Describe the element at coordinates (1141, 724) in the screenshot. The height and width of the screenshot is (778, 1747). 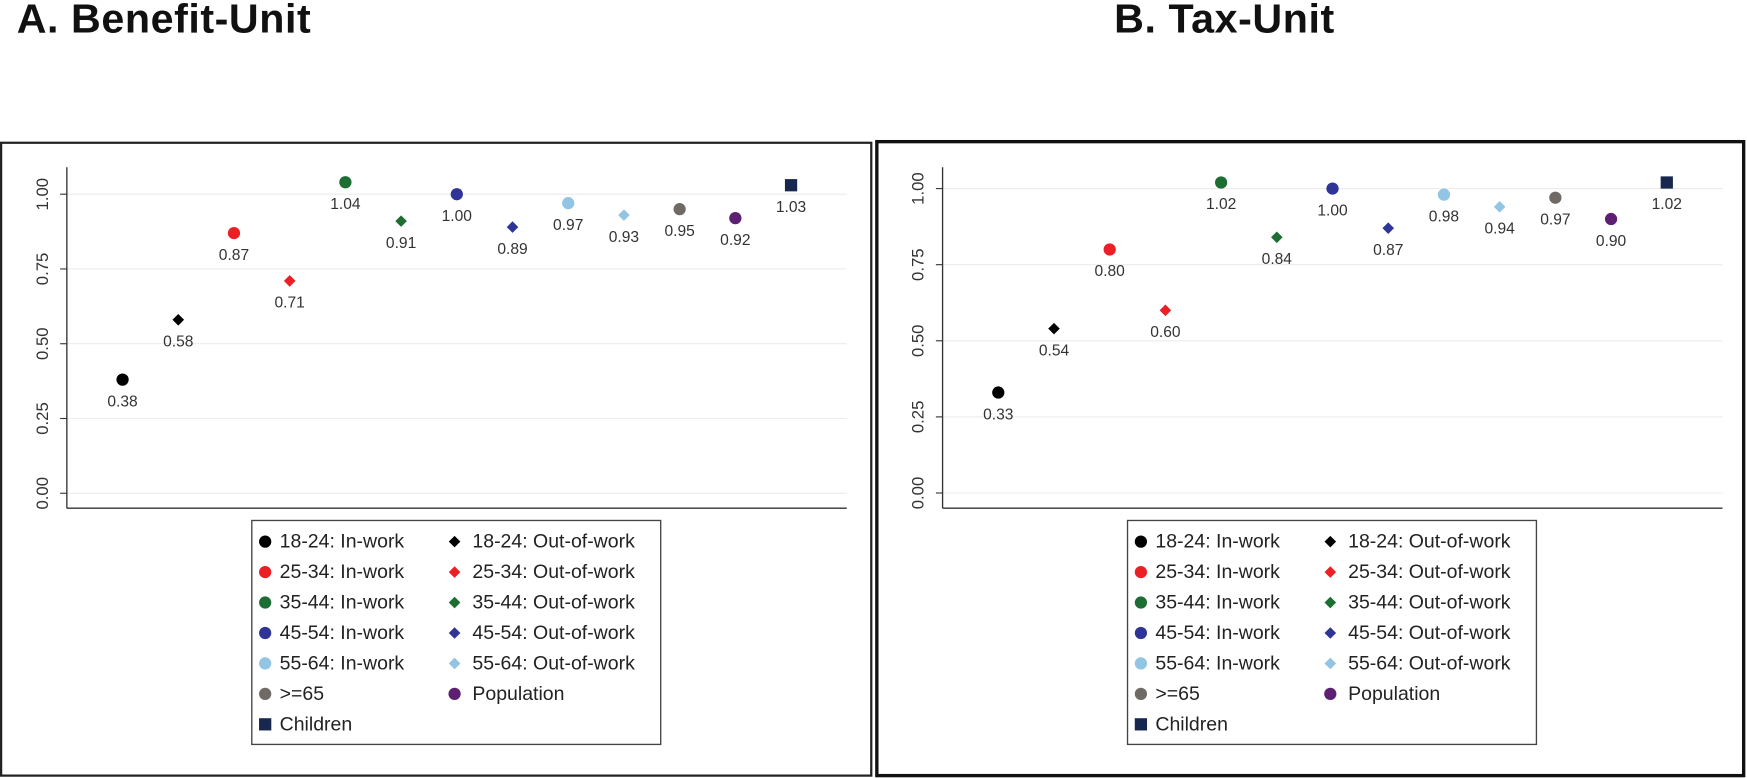
I see `legend-marker-children` at that location.